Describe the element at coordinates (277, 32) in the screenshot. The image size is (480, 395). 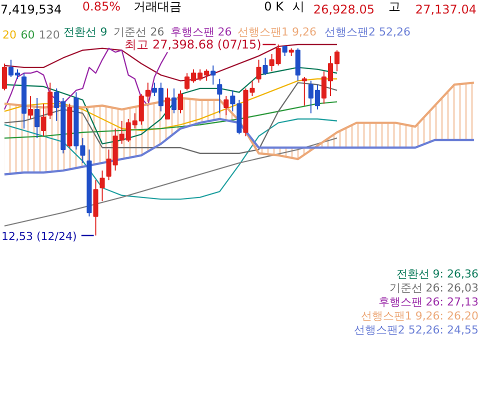
I see `text: 선행스팬1 9,26` at that location.